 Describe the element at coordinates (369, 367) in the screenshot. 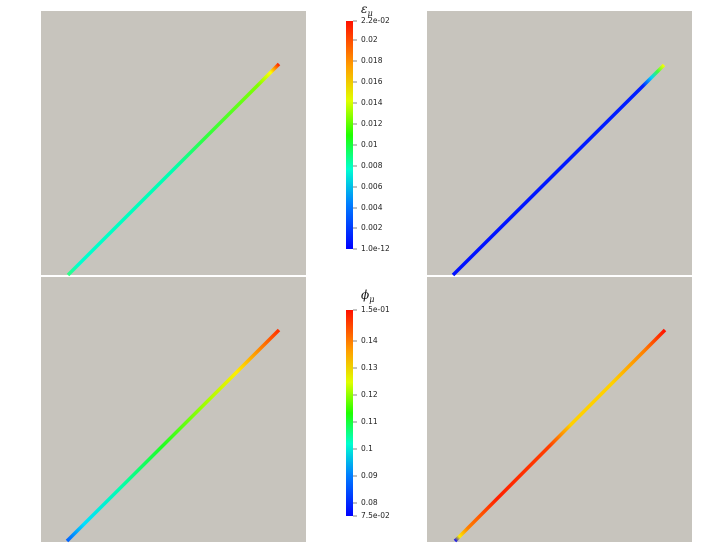

I see `colorbar-tick-label: 0.13` at that location.